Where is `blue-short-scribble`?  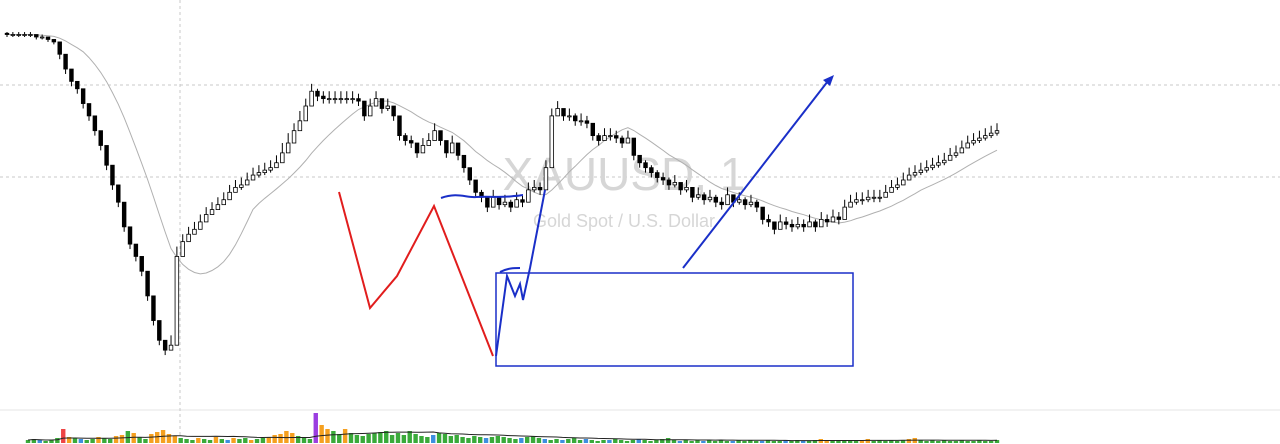 blue-short-scribble is located at coordinates (510, 270).